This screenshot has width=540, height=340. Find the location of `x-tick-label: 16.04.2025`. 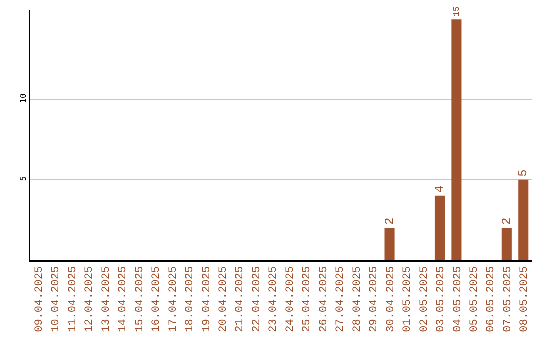

x-tick-label: 16.04.2025 is located at coordinates (157, 299).